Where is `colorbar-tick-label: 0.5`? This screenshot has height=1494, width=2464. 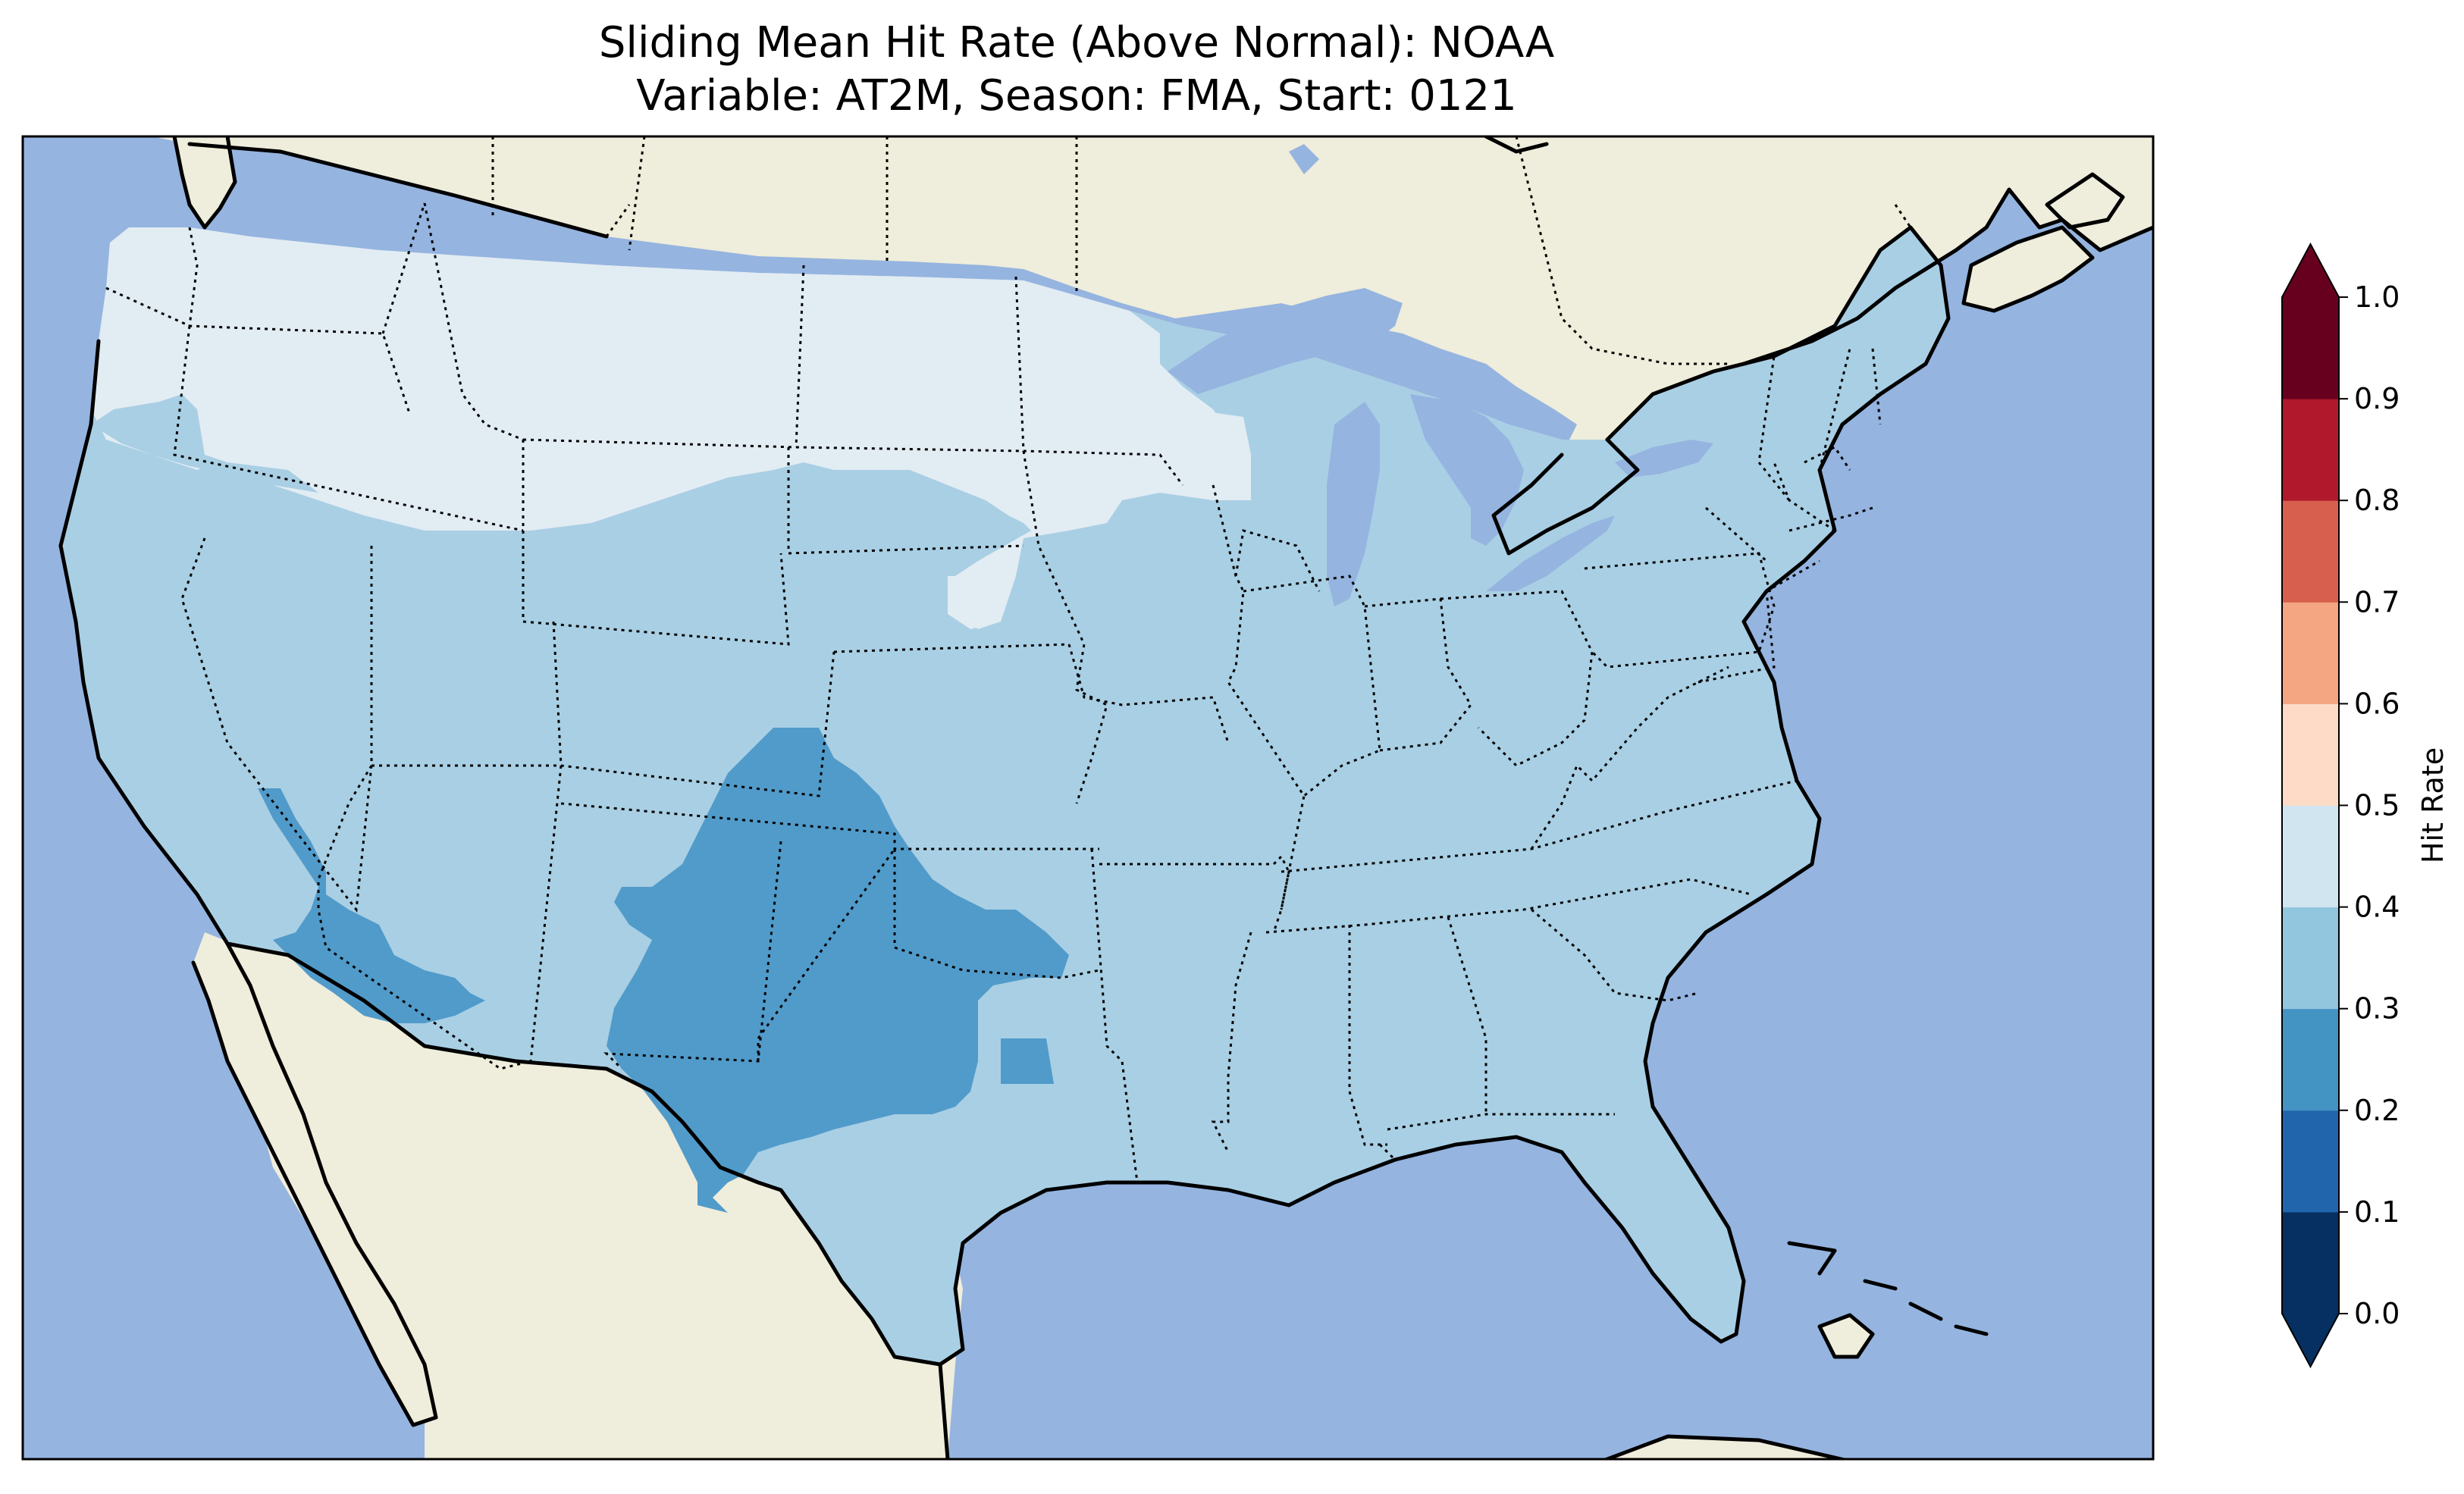
colorbar-tick-label: 0.5 is located at coordinates (2377, 805).